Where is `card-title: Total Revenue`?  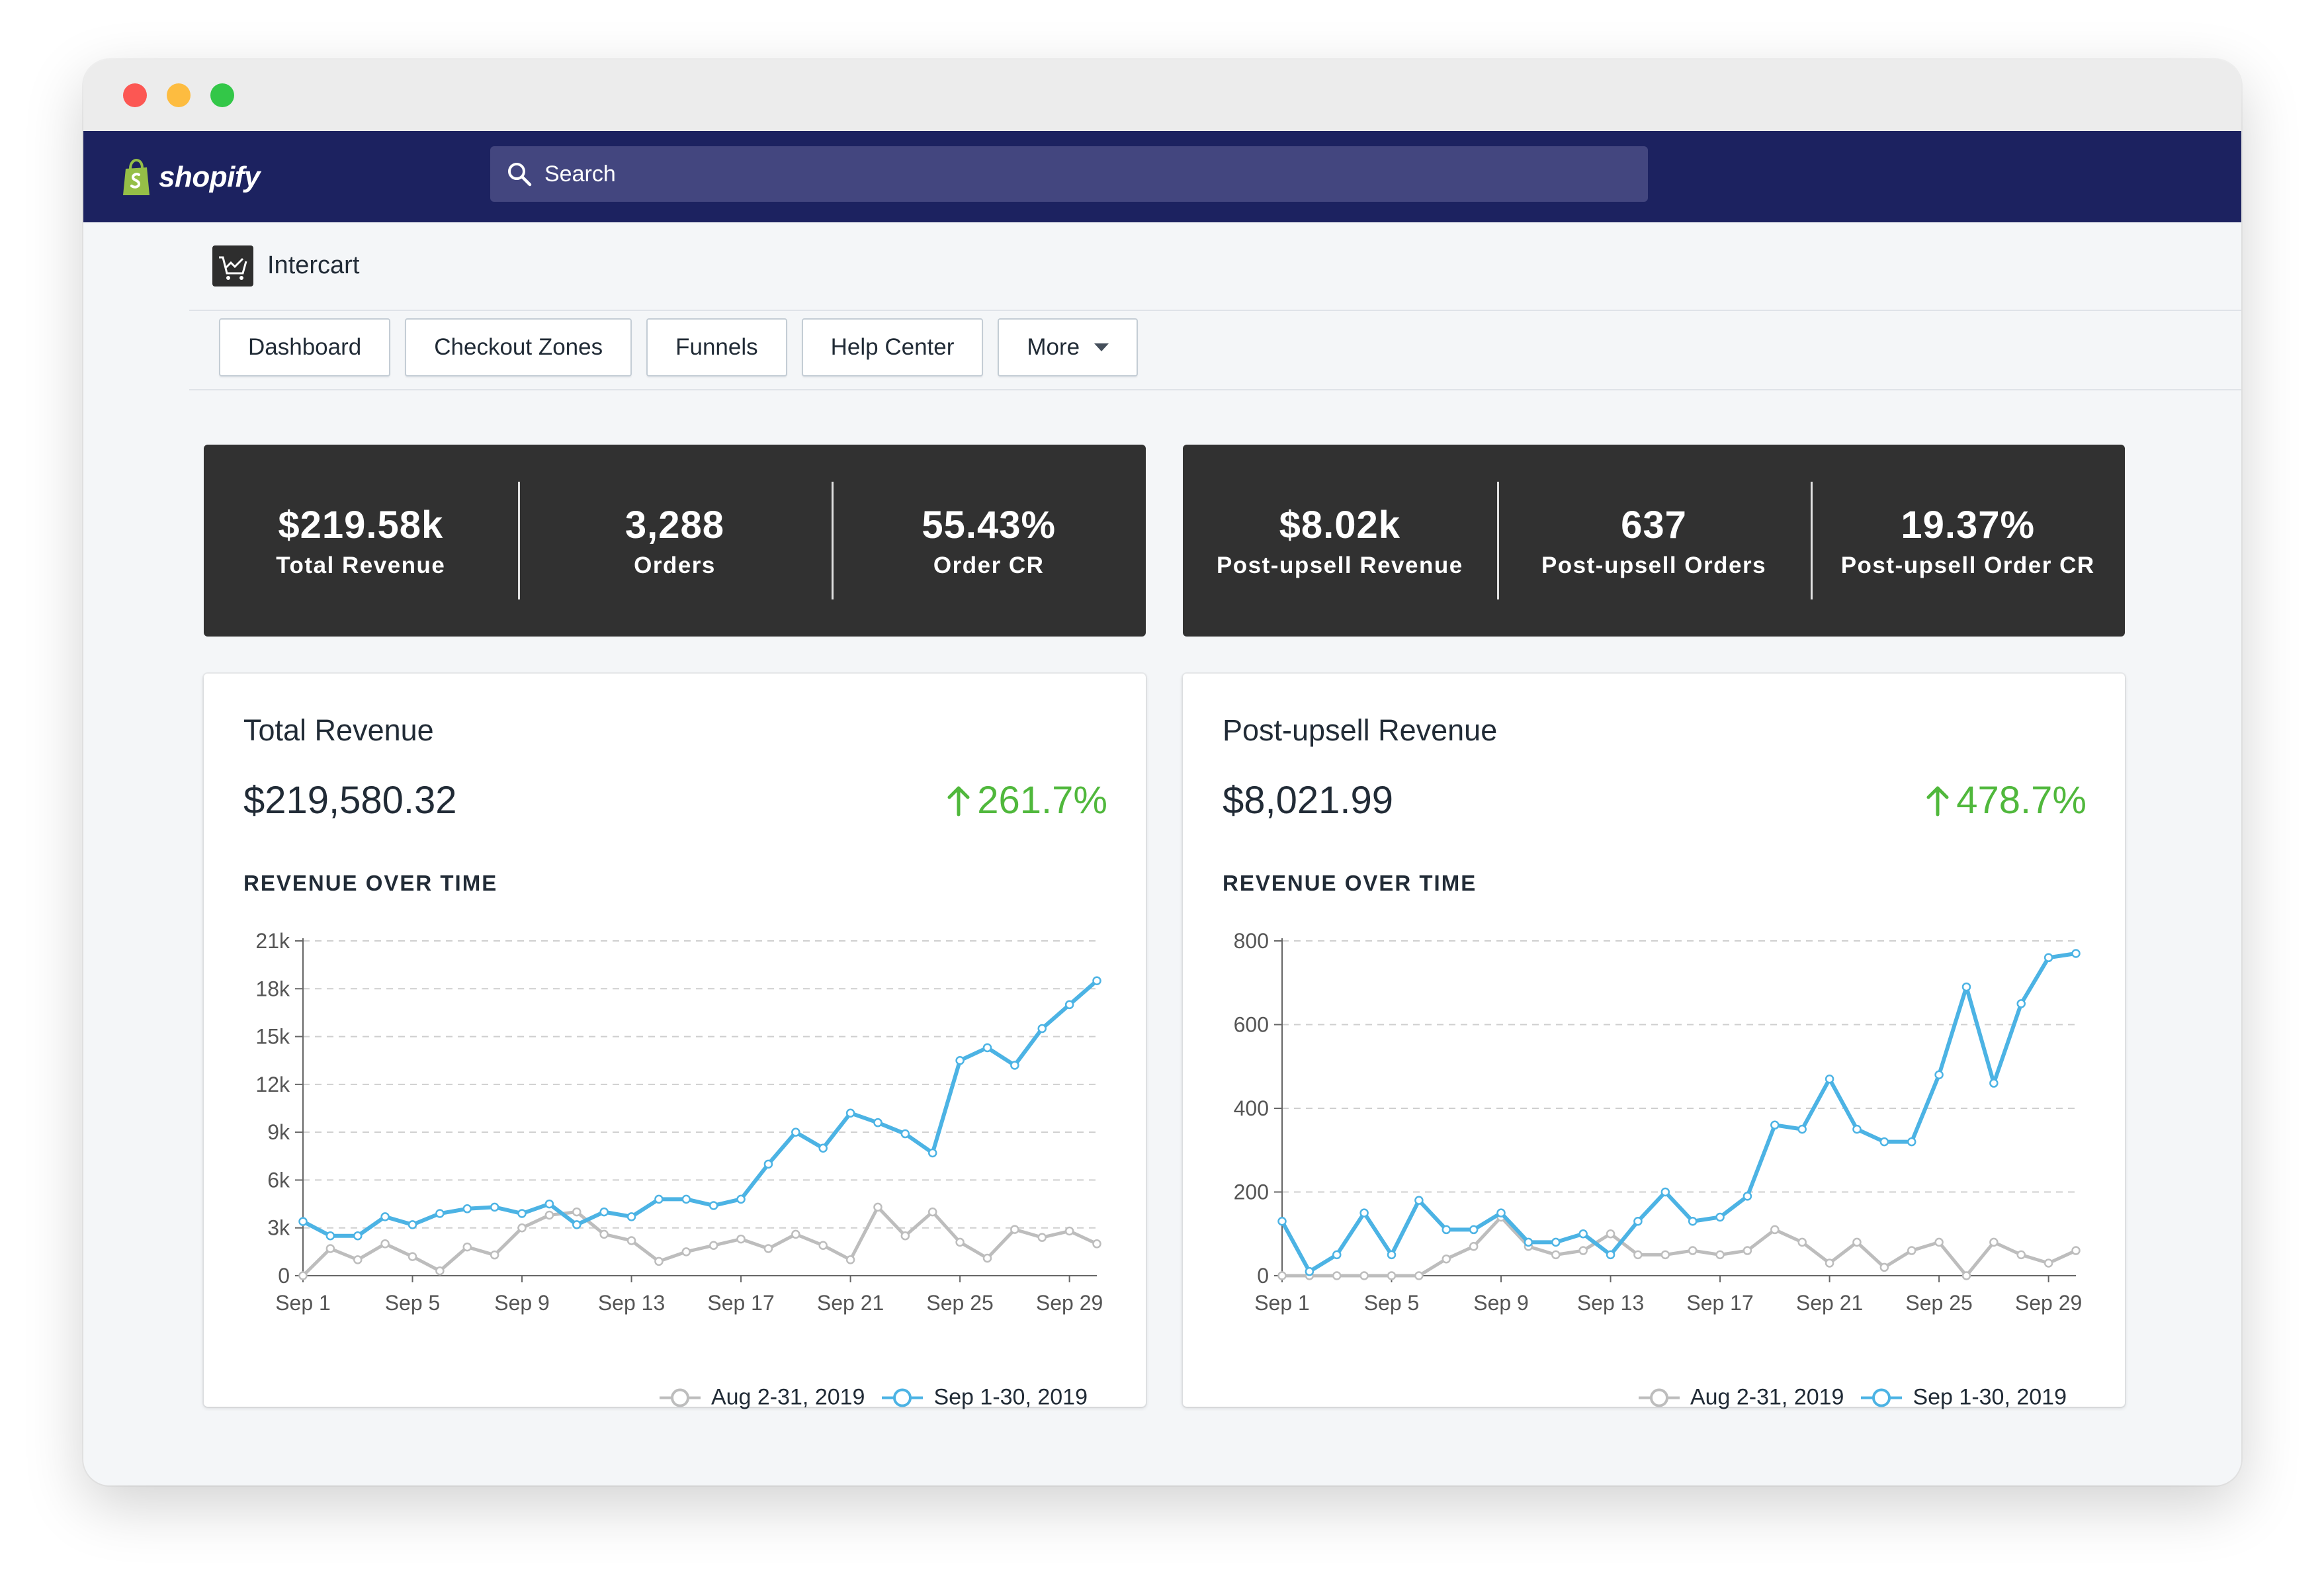 card-title: Total Revenue is located at coordinates (338, 730).